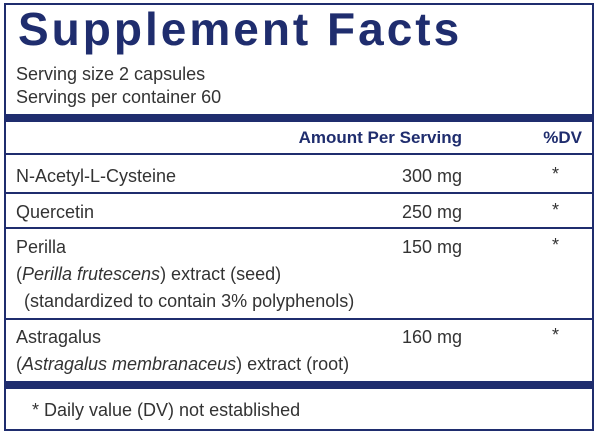 The width and height of the screenshot is (600, 436). Describe the element at coordinates (189, 301) in the screenshot. I see `ingredient-note: (standardized to contain 3% polyphenols)` at that location.